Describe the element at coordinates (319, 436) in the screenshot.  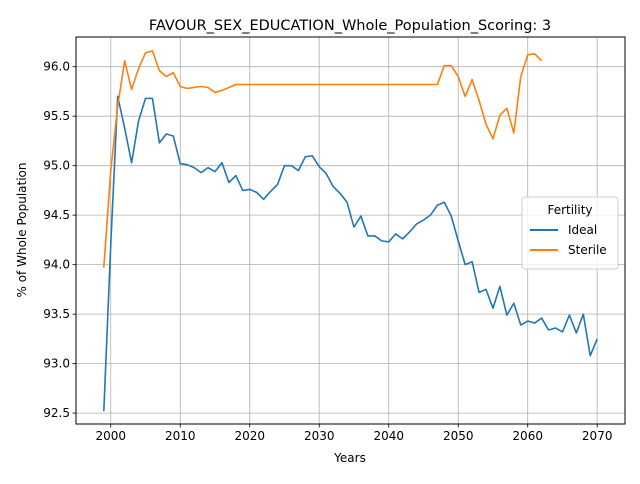
I see `x-tick-label: 2030` at that location.